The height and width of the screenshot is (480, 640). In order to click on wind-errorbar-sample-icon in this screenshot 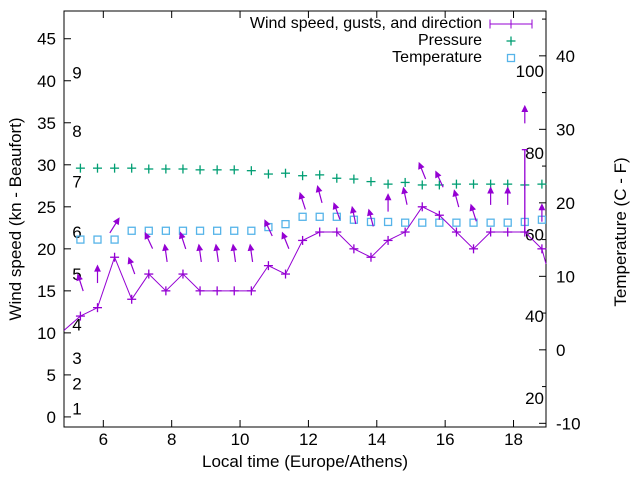, I will do `click(511, 24)`.